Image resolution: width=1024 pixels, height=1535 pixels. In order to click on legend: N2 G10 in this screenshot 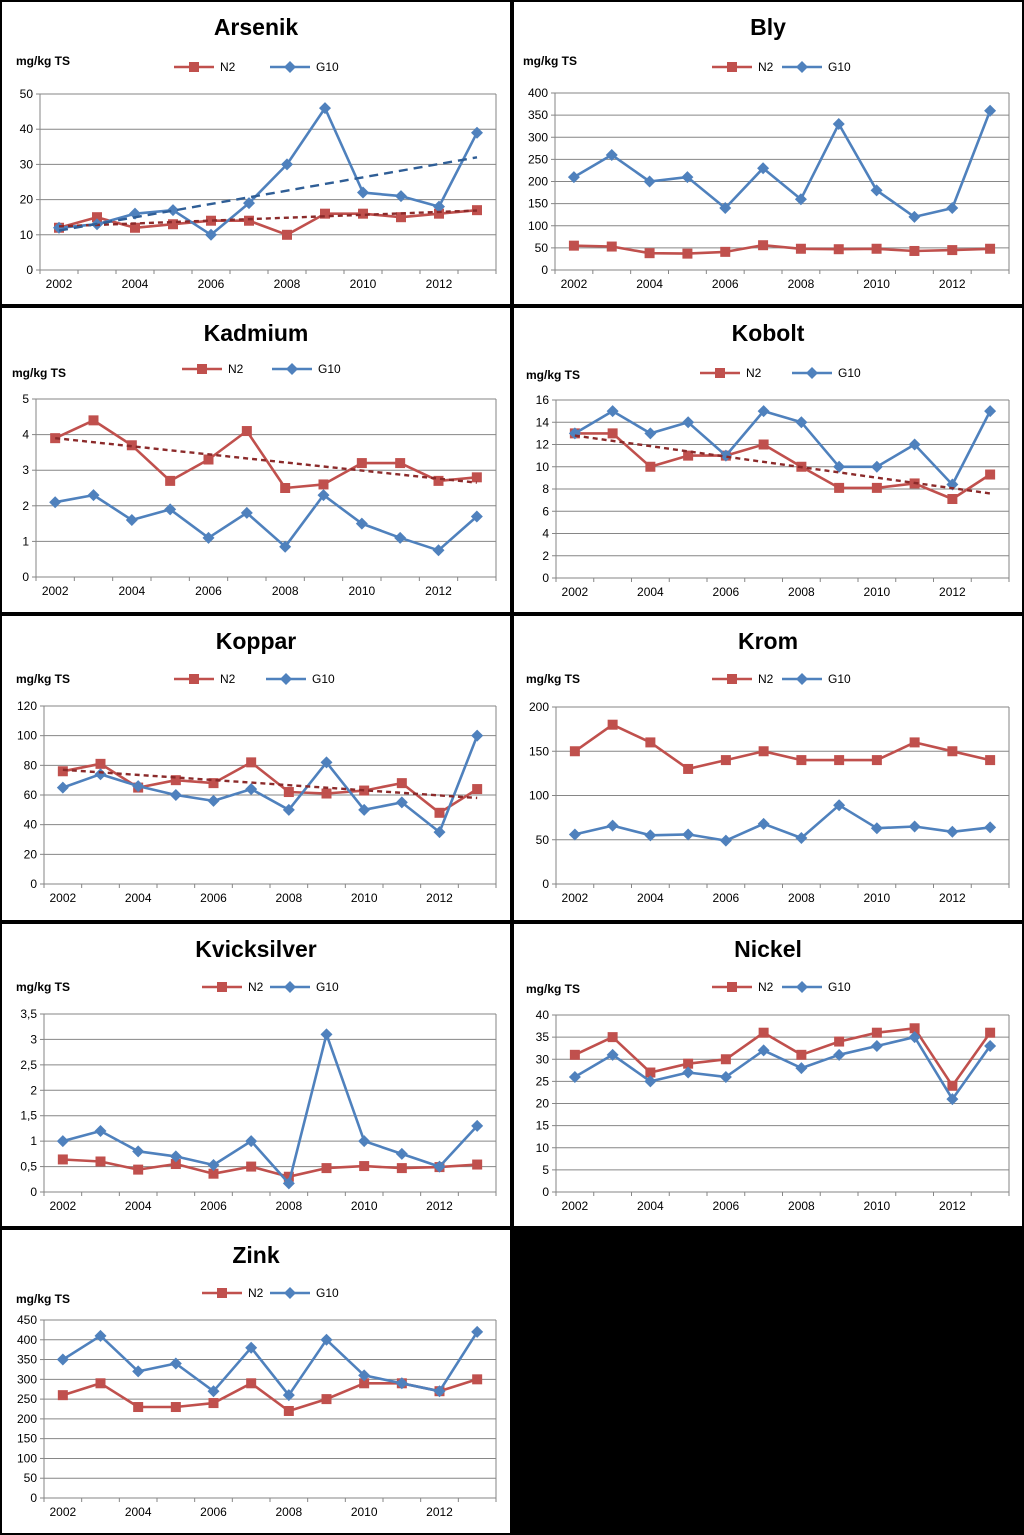, I will do `click(800, 373)`.